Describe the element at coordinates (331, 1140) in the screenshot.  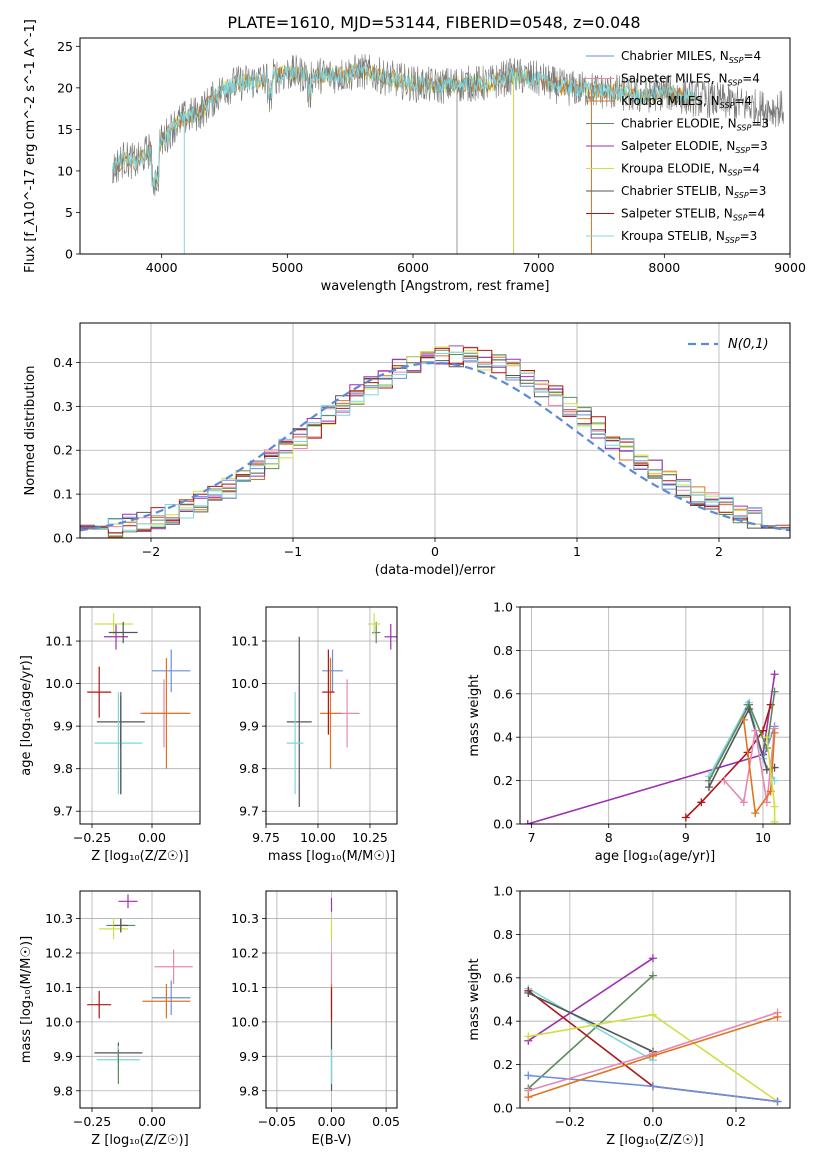
I see `x-axis-label: E(B-V)` at that location.